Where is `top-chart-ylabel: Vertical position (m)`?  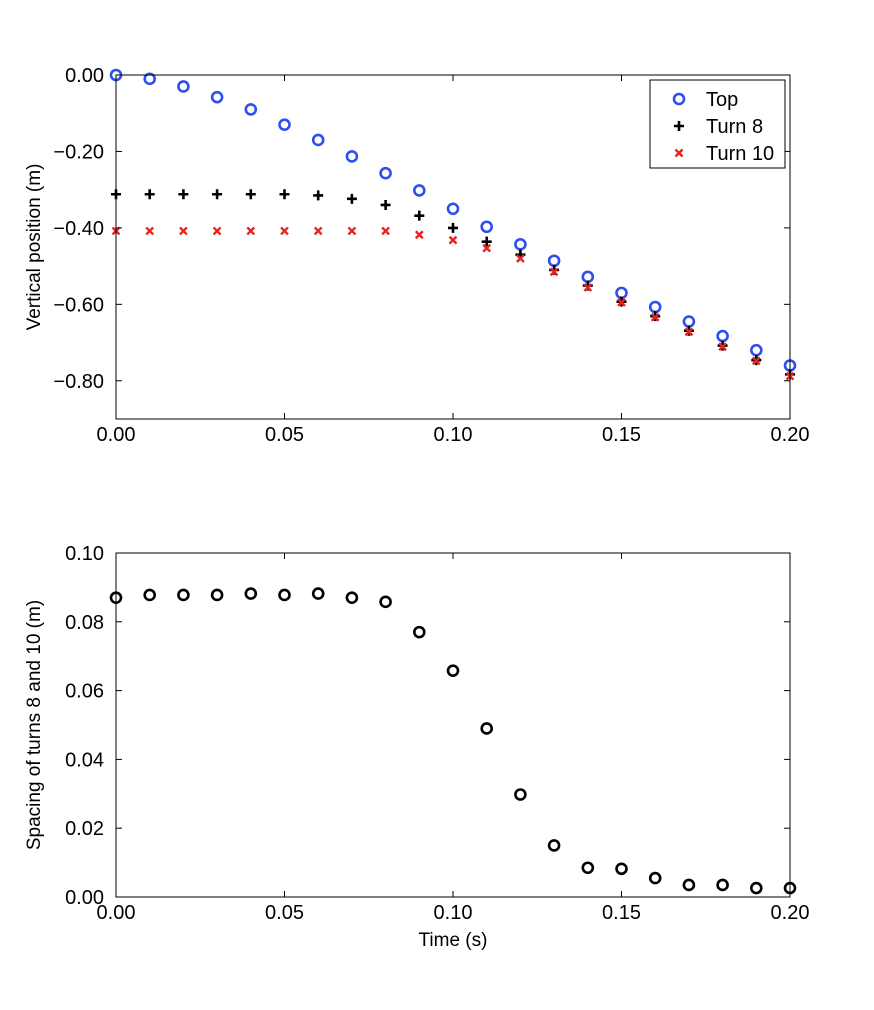 top-chart-ylabel: Vertical position (m) is located at coordinates (34, 247).